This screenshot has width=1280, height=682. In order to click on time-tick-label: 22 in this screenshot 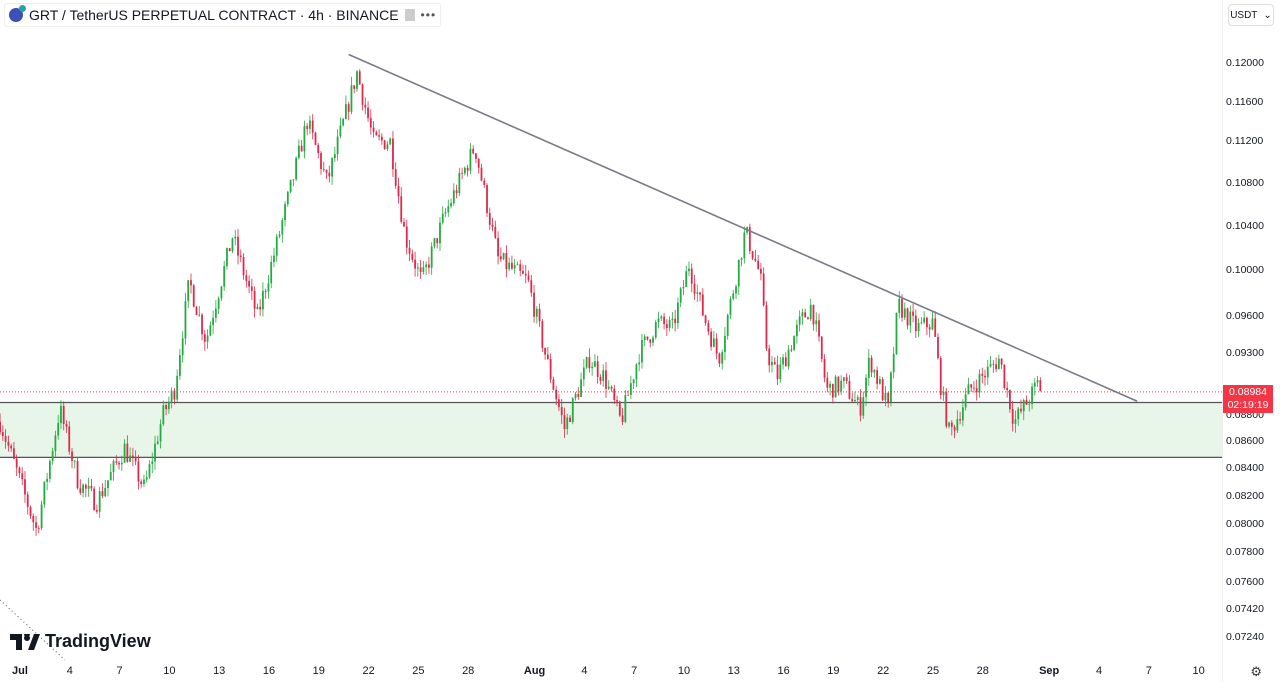, I will do `click(368, 671)`.